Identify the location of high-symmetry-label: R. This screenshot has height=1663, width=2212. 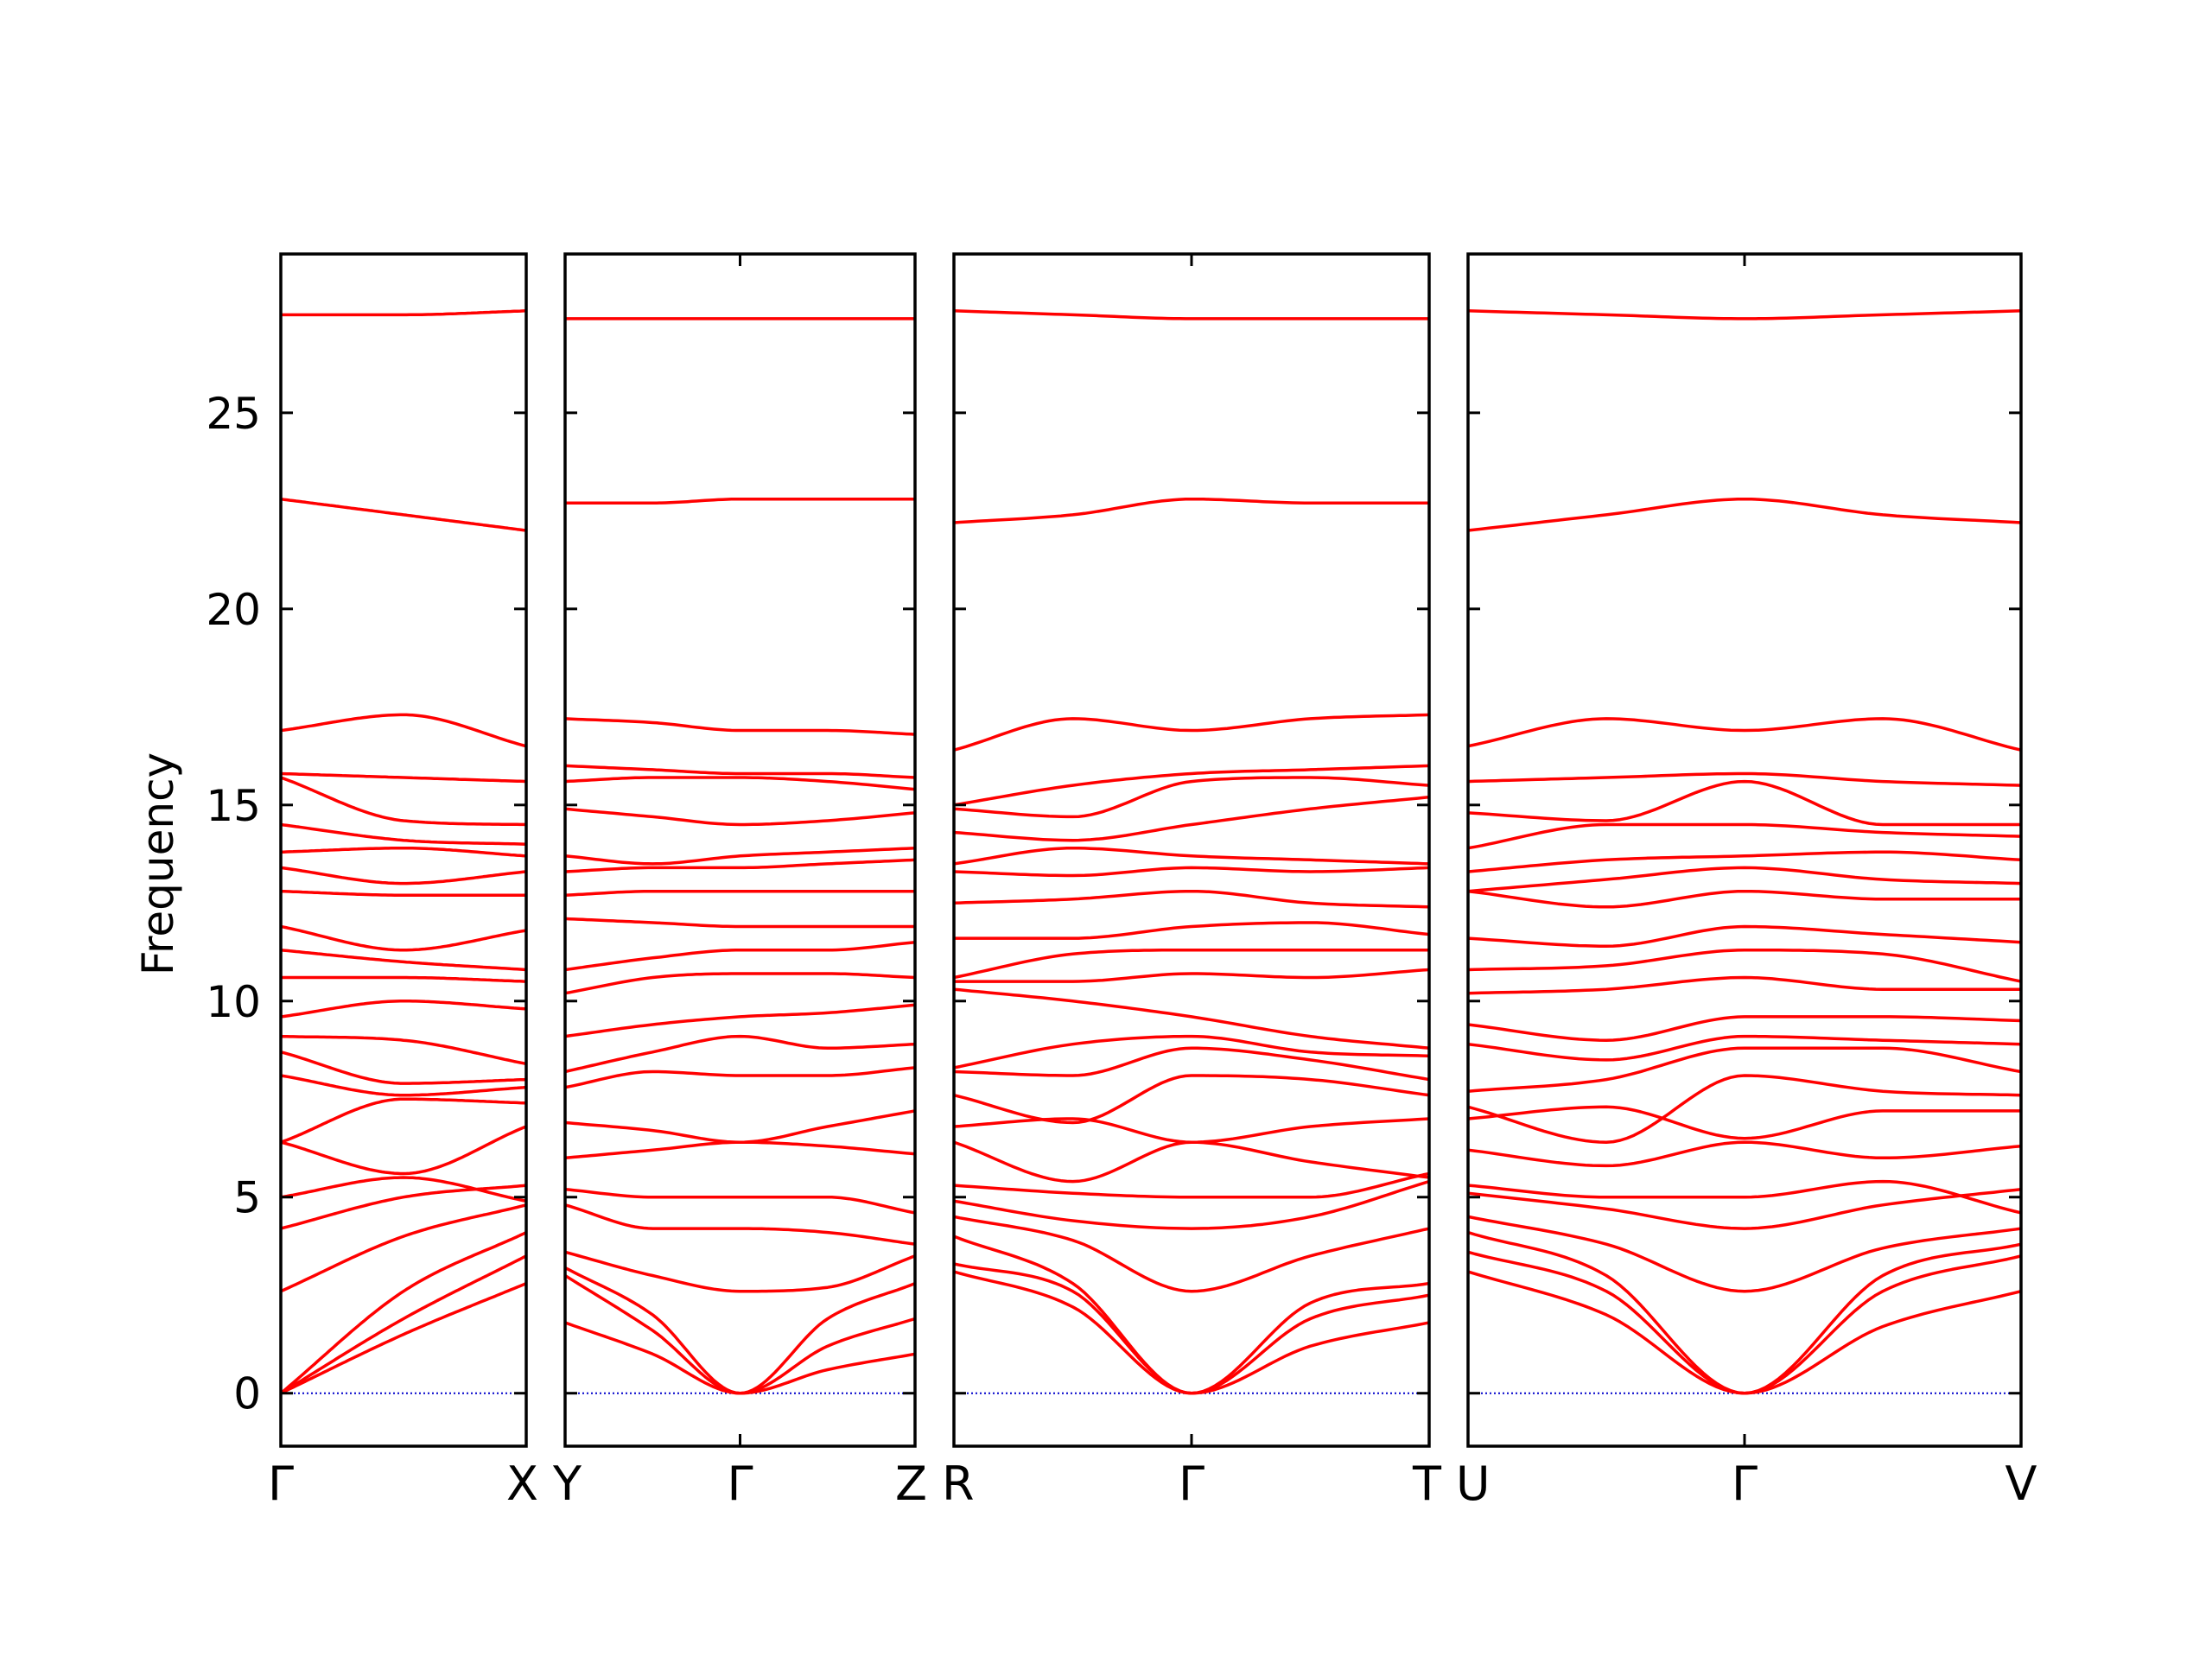
(959, 1484).